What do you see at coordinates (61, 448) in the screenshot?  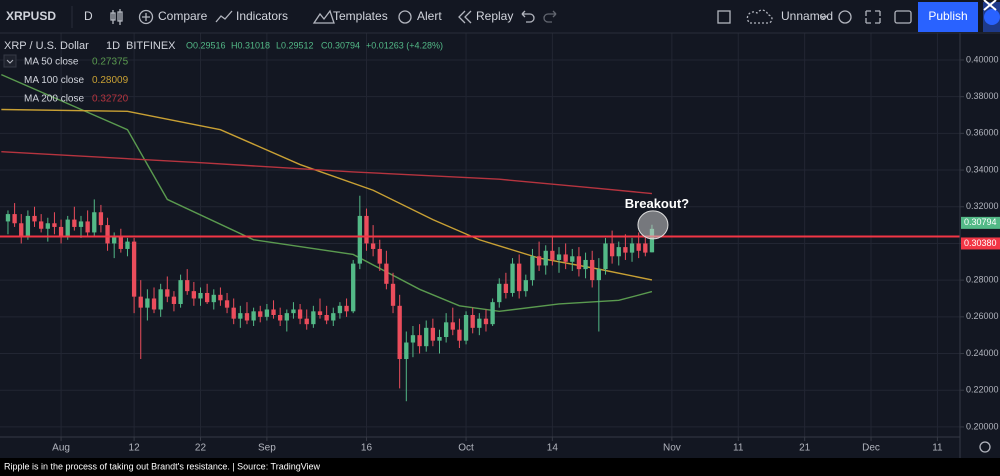 I see `x-tick-label: Aug` at bounding box center [61, 448].